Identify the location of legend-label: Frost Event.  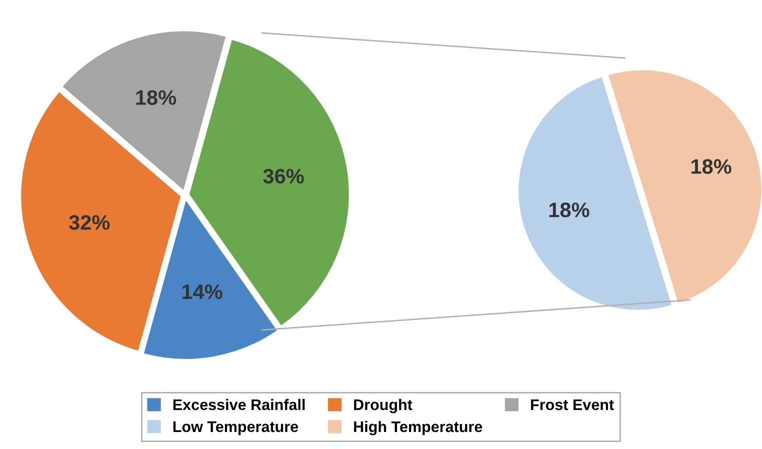
(572, 404).